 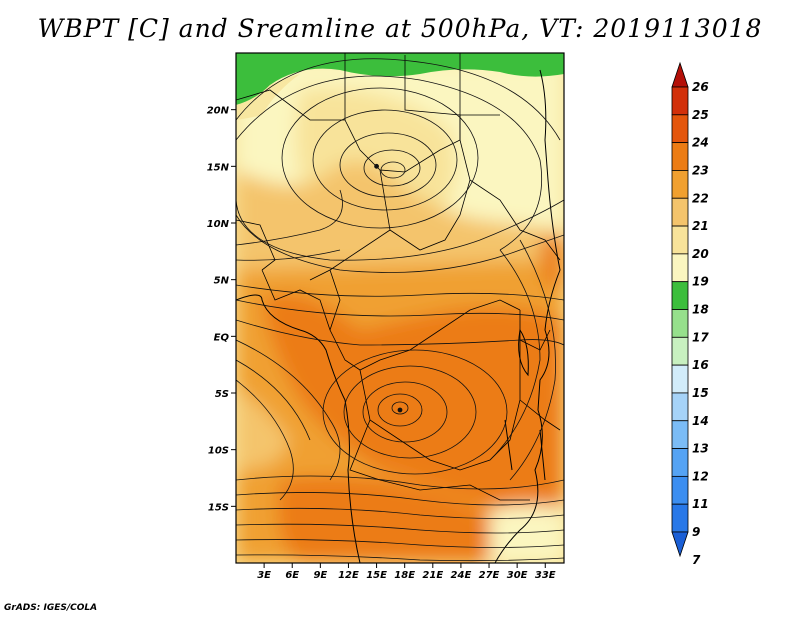 What do you see at coordinates (218, 451) in the screenshot?
I see `y-tick-label: 10S` at bounding box center [218, 451].